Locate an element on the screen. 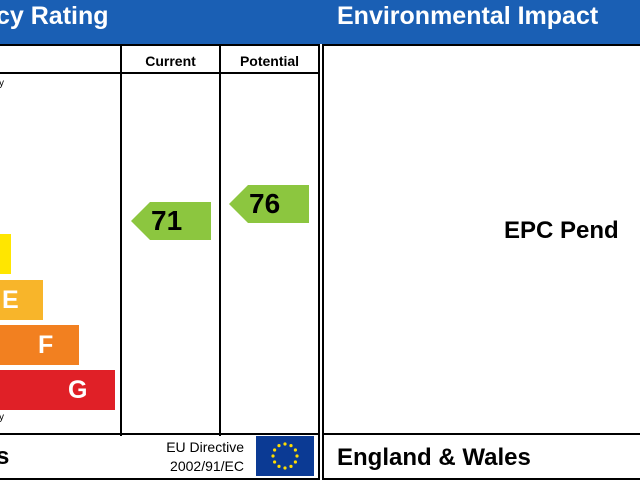 The width and height of the screenshot is (640, 481). footer-row-divider is located at coordinates (160, 434).